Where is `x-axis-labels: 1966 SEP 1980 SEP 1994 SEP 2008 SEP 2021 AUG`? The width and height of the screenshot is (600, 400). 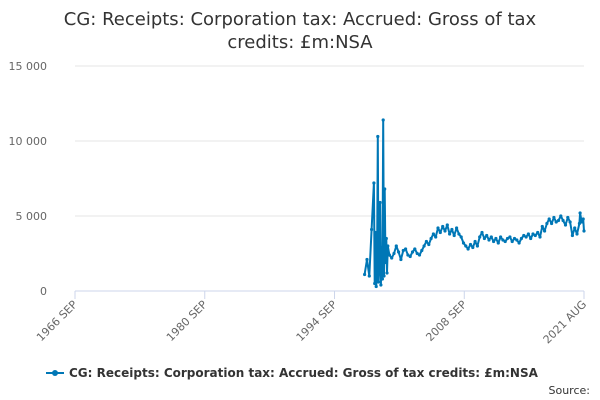
x-axis-labels: 1966 SEP 1980 SEP 1994 SEP 2008 SEP 2021 AUG is located at coordinates (311, 322).